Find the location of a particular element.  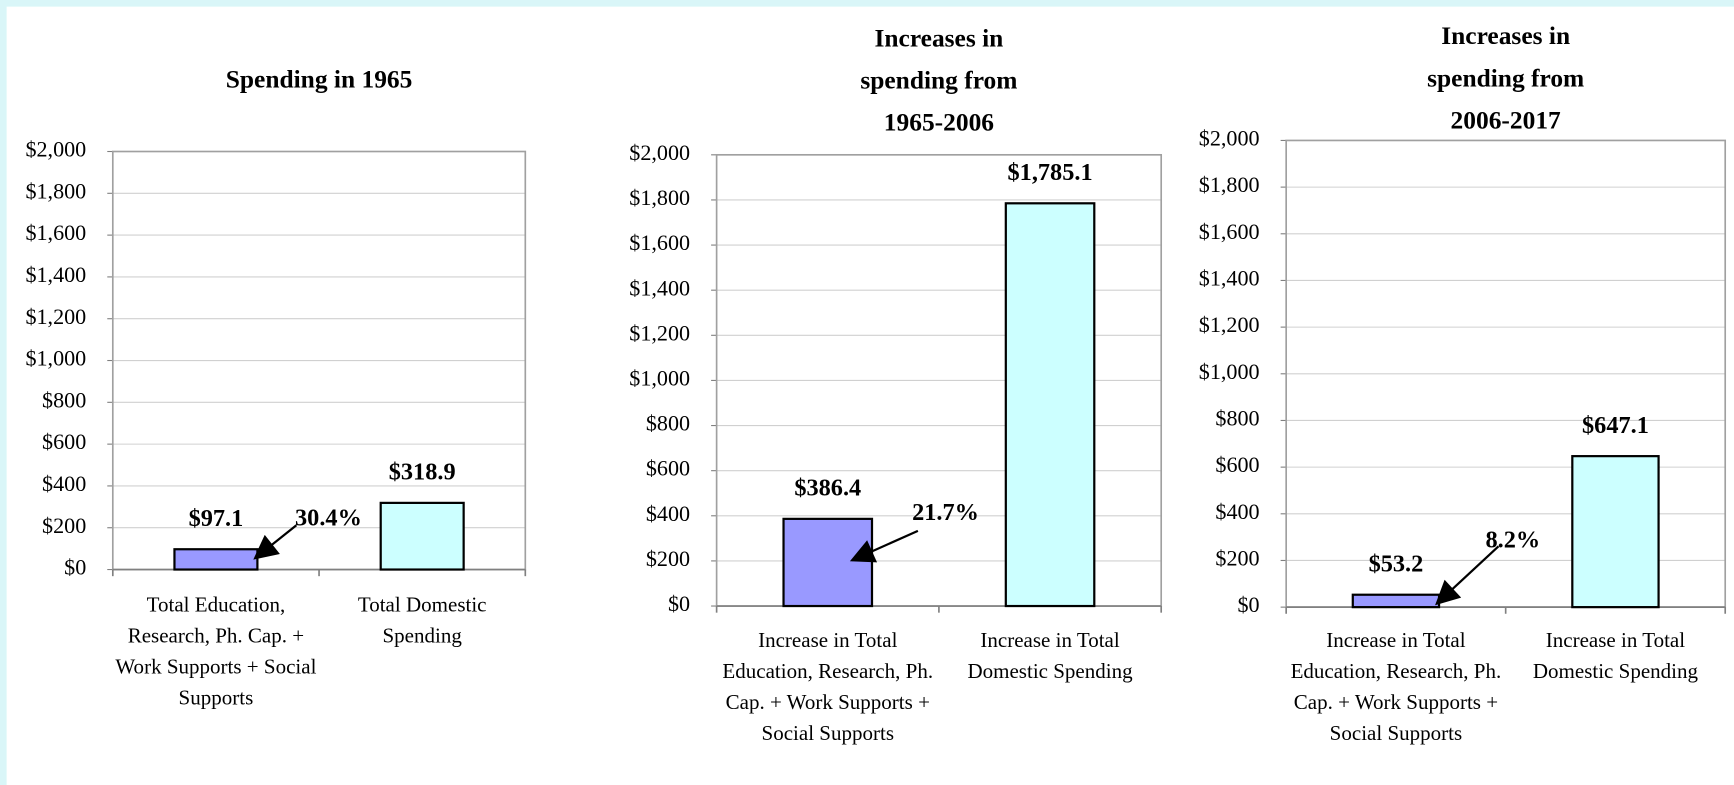

value-label: $53.2 is located at coordinates (1396, 564).